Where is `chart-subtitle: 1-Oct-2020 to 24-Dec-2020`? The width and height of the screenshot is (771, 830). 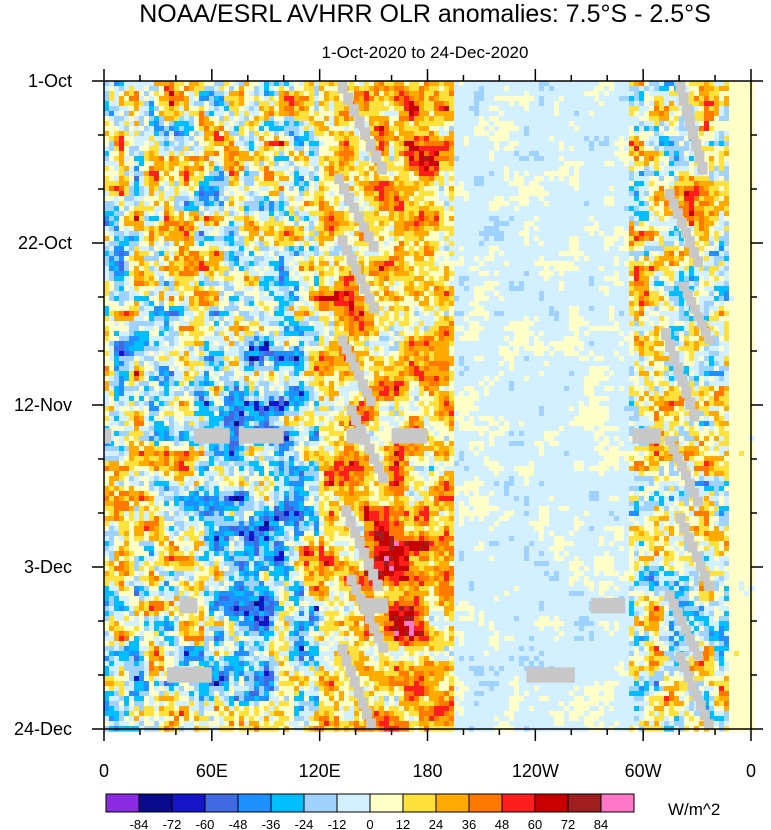 chart-subtitle: 1-Oct-2020 to 24-Dec-2020 is located at coordinates (425, 52).